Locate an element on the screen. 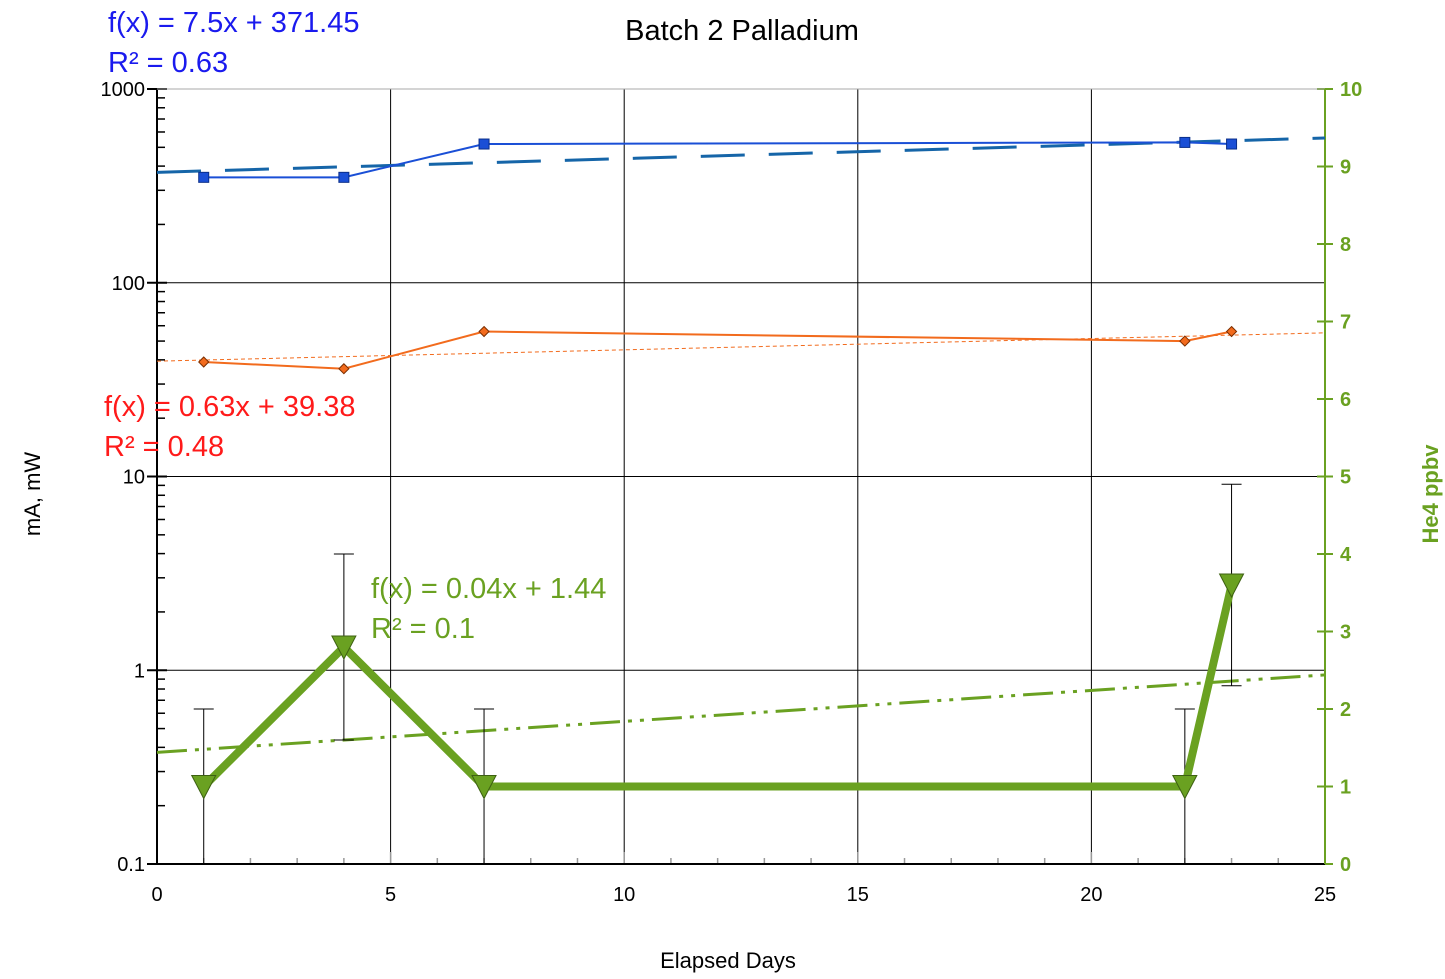  orange-series-line is located at coordinates (717, 350).